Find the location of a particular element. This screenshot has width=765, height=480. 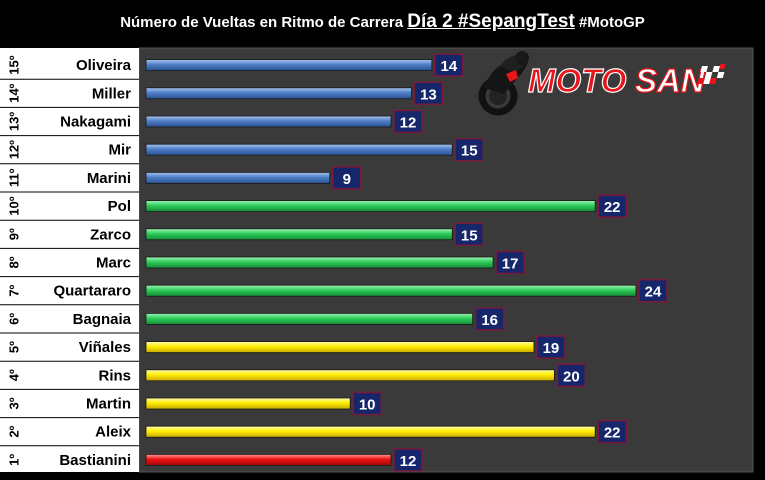

position-label: 7º is located at coordinates (13, 290).